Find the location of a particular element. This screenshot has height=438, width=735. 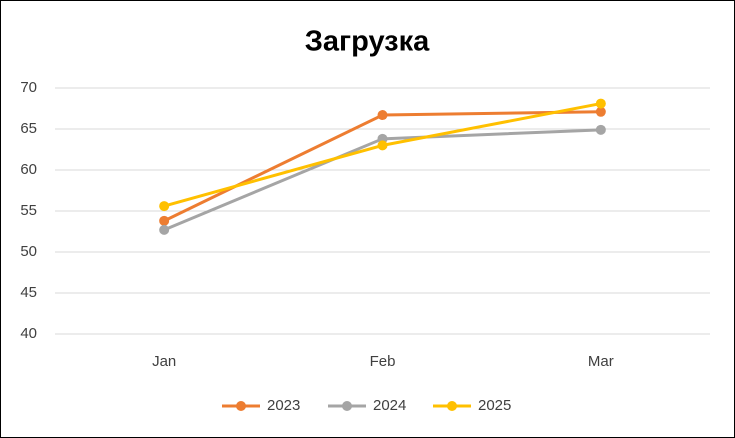

y-tick-label: 50 is located at coordinates (28, 251).